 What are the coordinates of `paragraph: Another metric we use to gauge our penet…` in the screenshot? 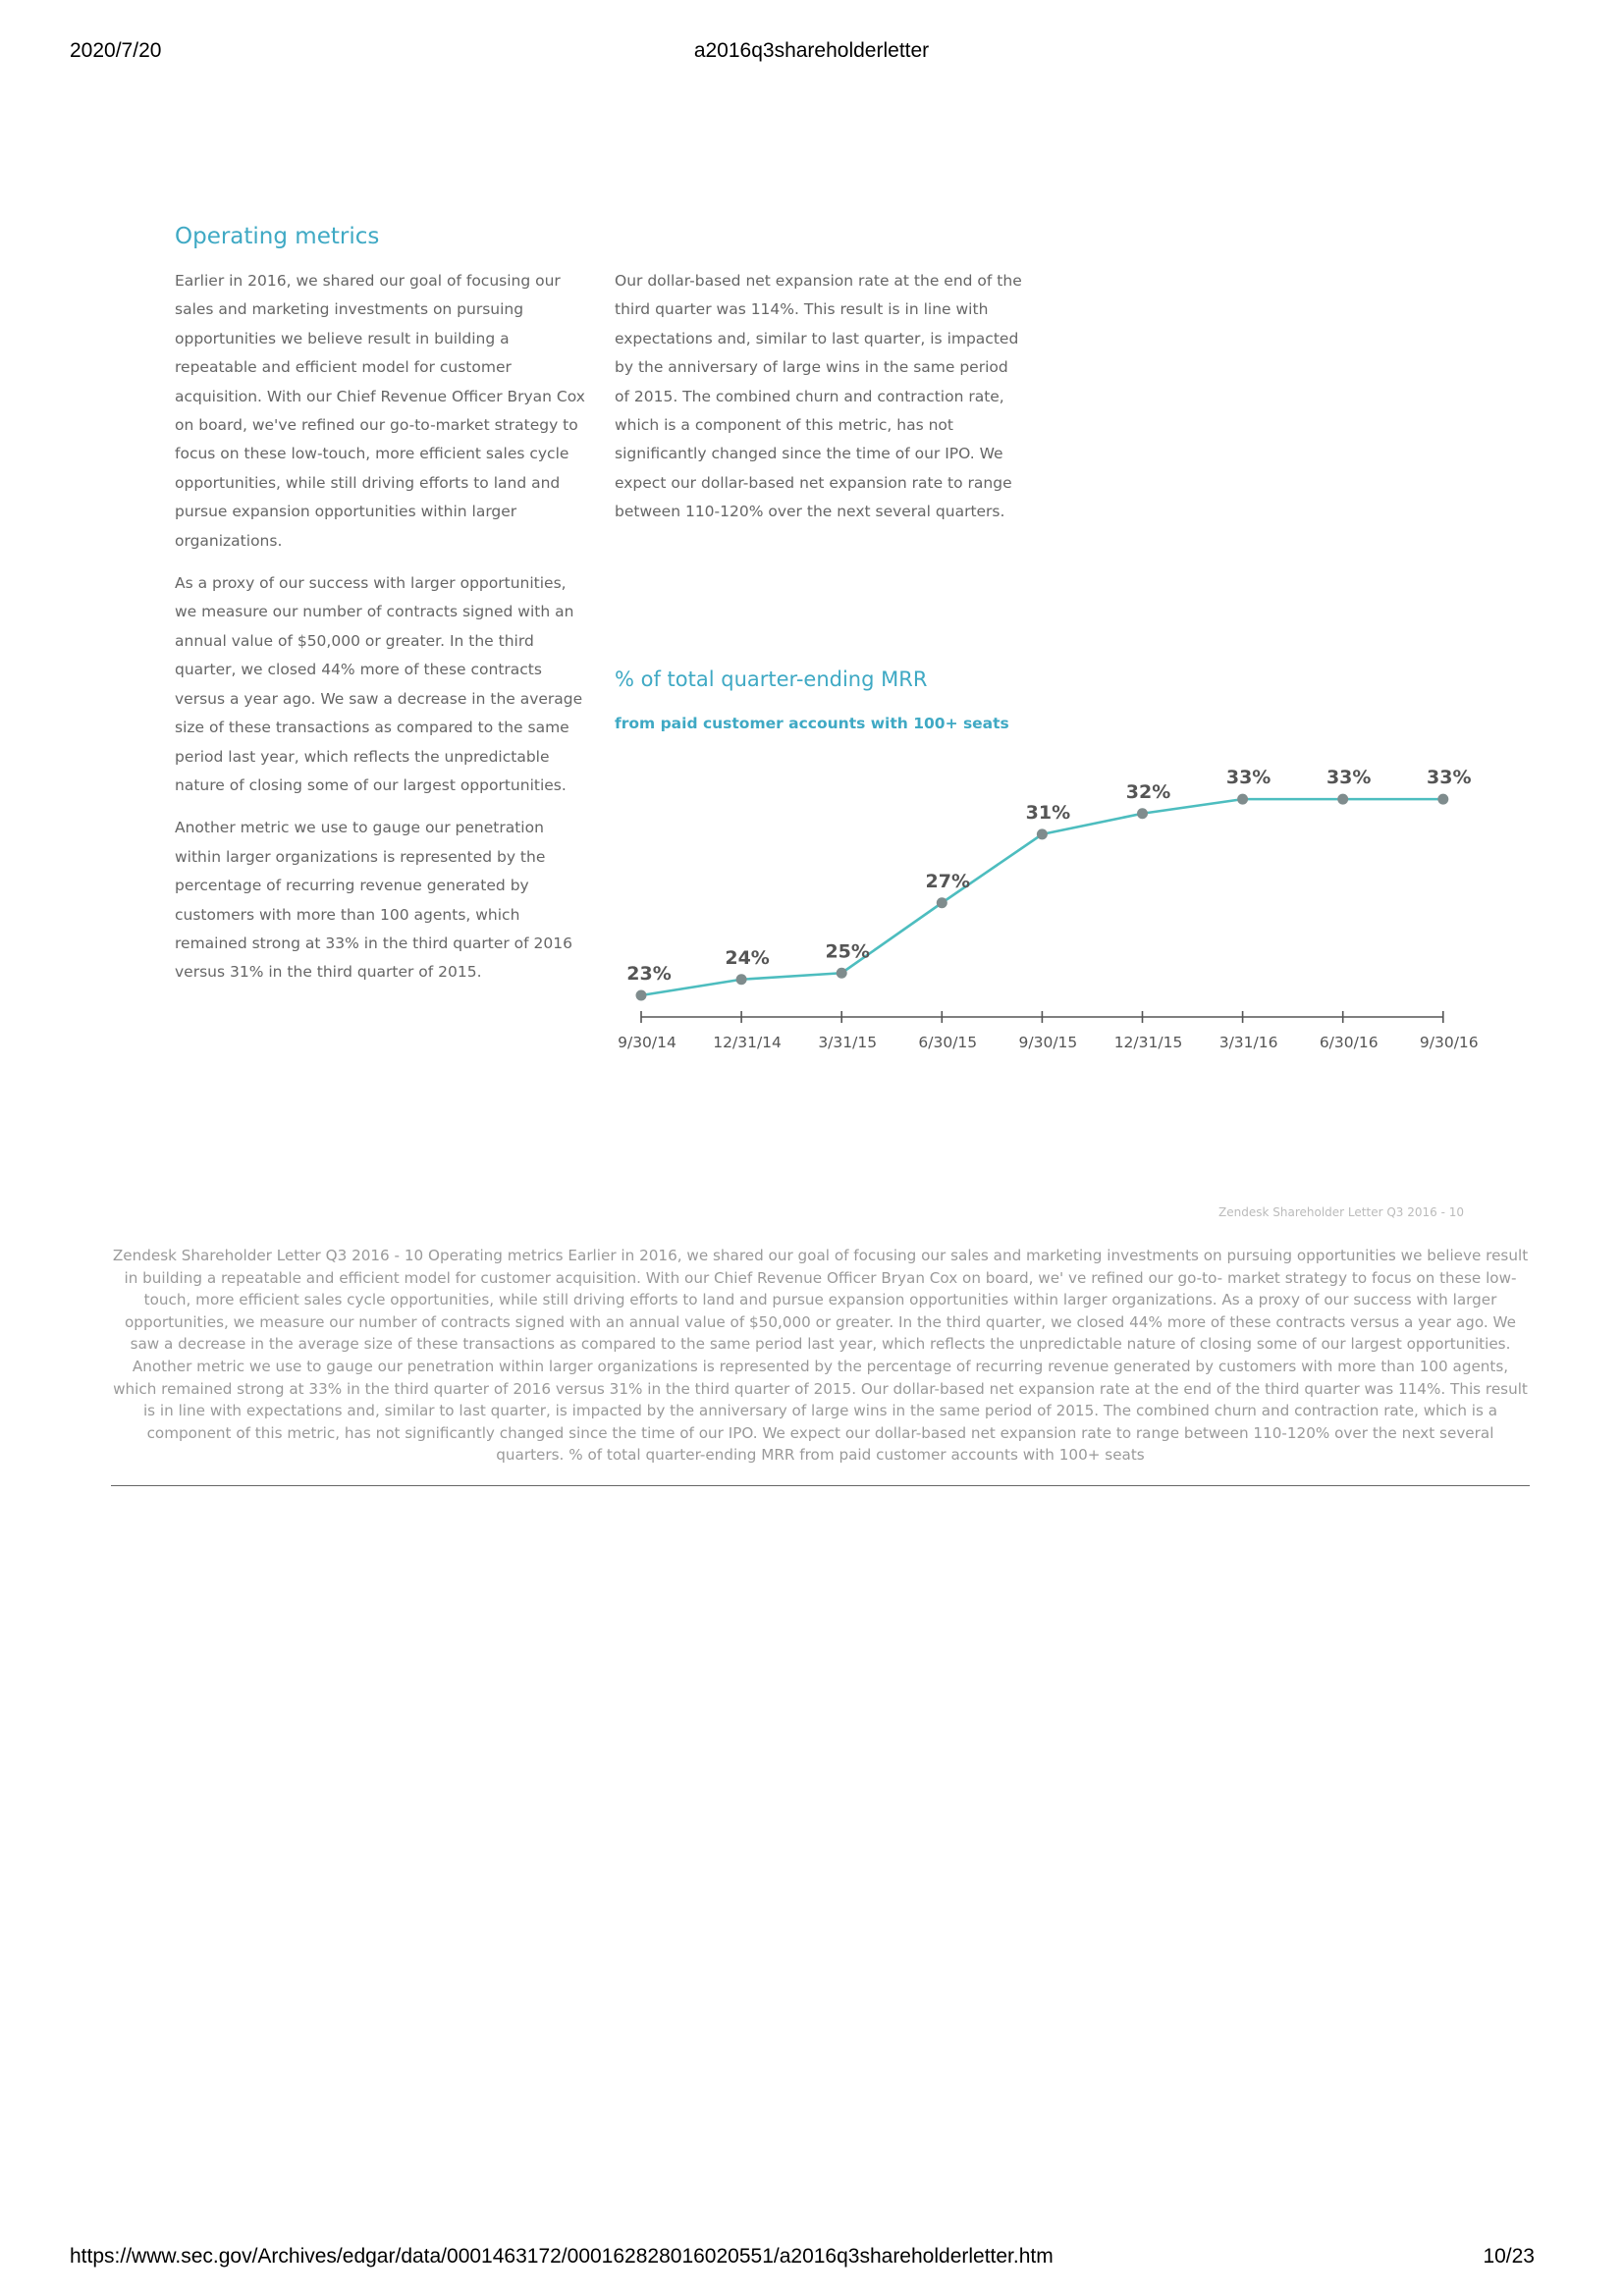 It's located at (373, 900).